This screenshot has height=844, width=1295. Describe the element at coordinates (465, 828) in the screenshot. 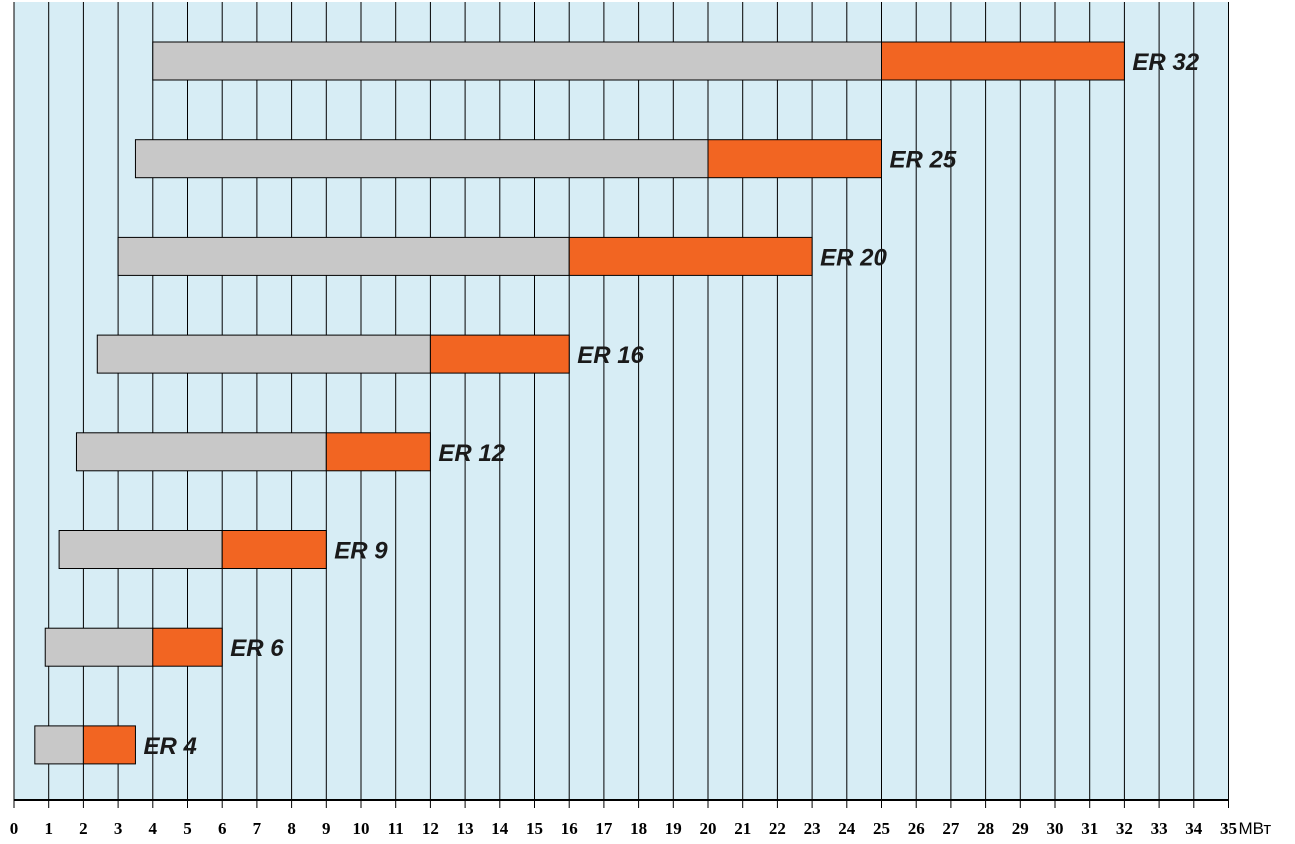

I see `x-tick-label: 13` at that location.